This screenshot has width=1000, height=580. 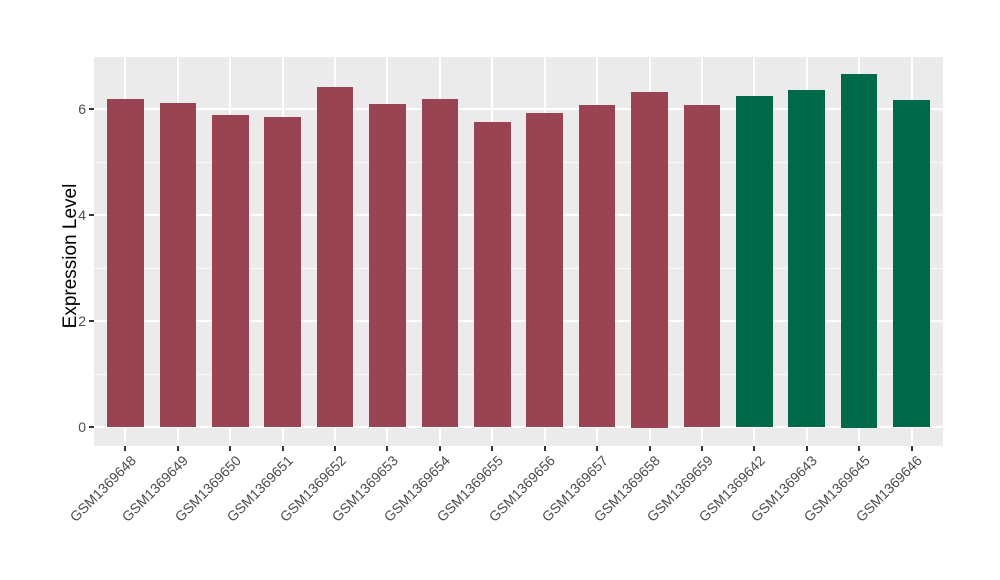 I want to click on y-tick-label: 2, so click(x=82, y=321).